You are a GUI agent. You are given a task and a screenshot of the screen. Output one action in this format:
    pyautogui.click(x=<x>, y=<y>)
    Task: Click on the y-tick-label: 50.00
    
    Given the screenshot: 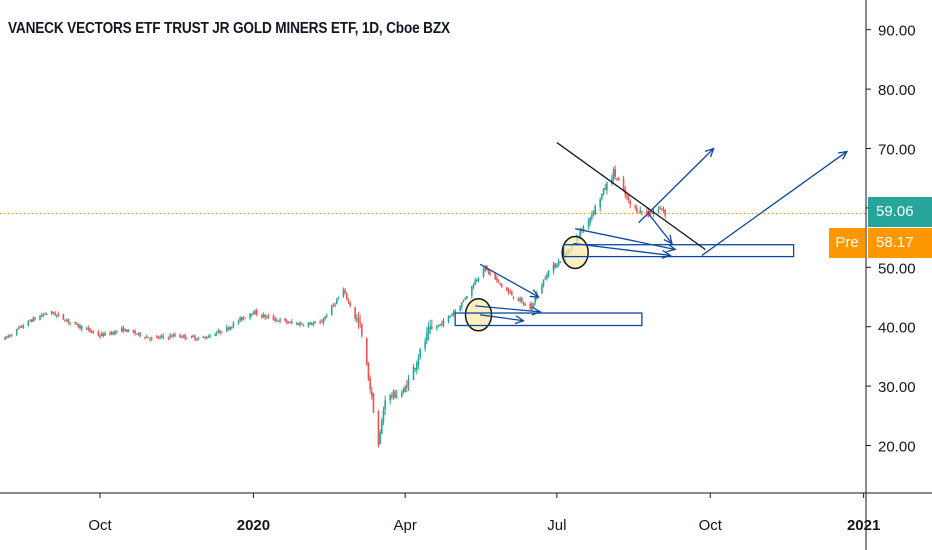 What is the action you would take?
    pyautogui.click(x=897, y=268)
    